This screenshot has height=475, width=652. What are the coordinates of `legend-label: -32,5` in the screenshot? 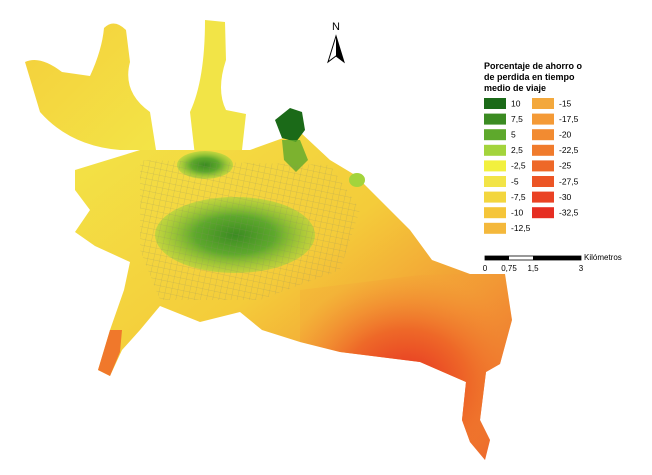 It's located at (569, 212).